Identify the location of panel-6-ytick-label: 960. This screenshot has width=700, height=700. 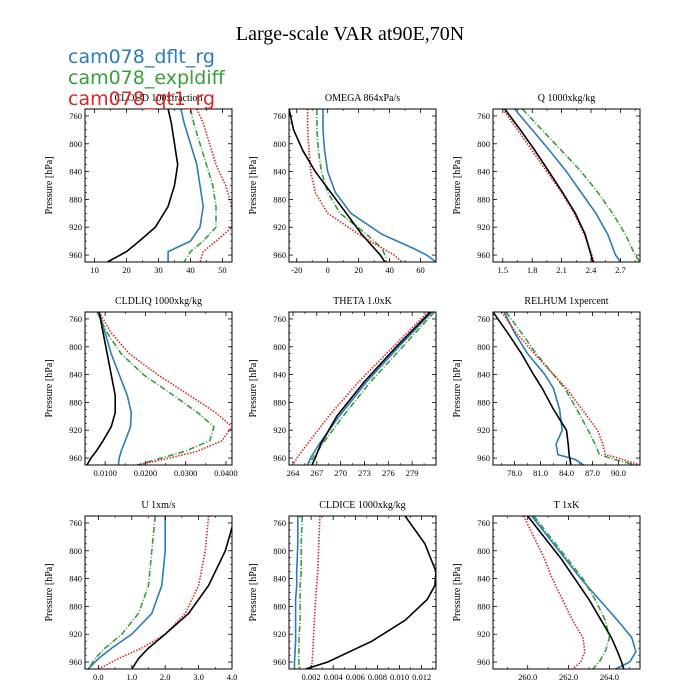
(483, 458).